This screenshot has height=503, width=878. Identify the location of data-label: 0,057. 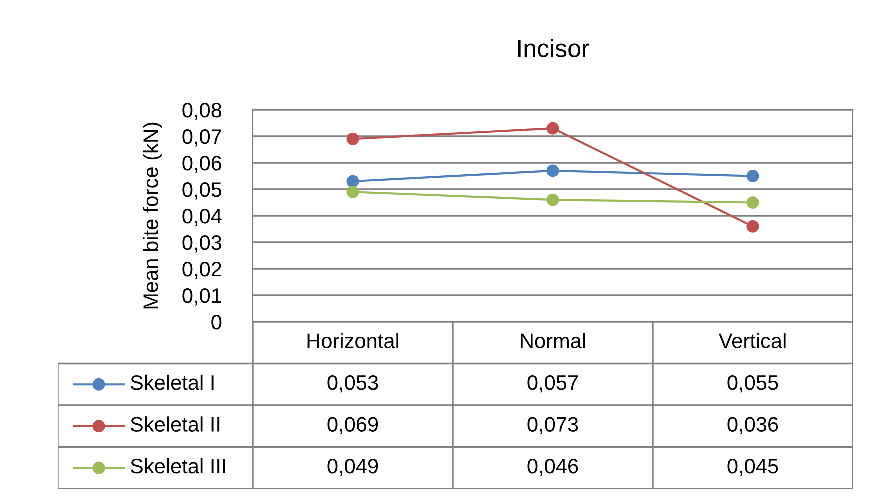
(553, 384).